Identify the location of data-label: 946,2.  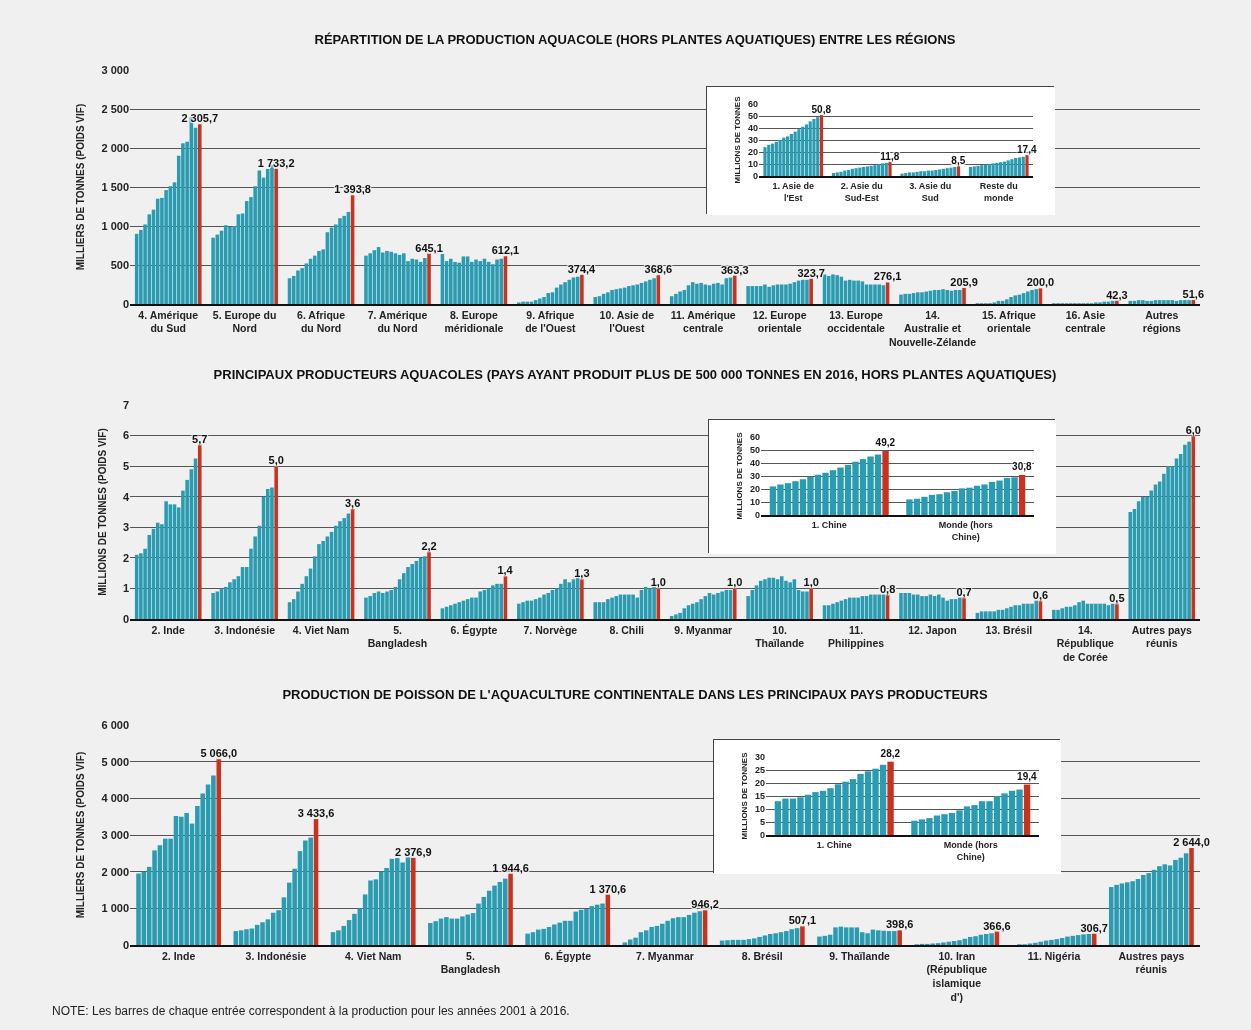
(705, 904).